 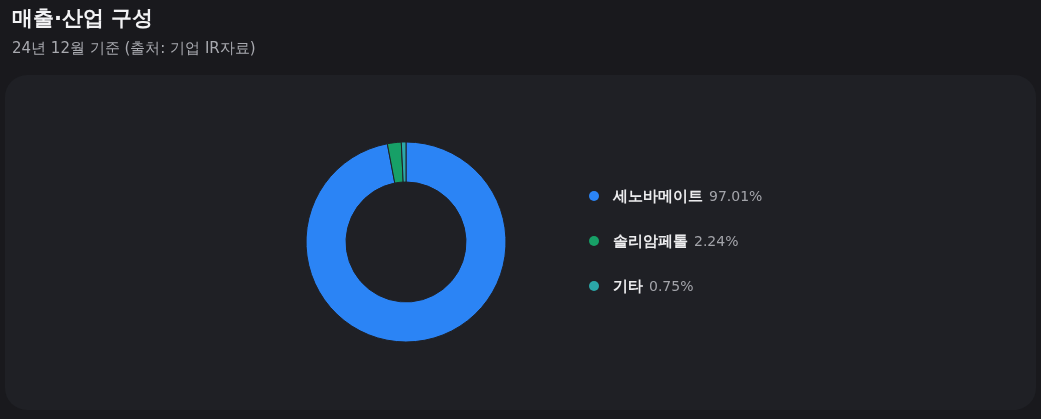 I want to click on data-label: 97.01%, so click(x=736, y=196).